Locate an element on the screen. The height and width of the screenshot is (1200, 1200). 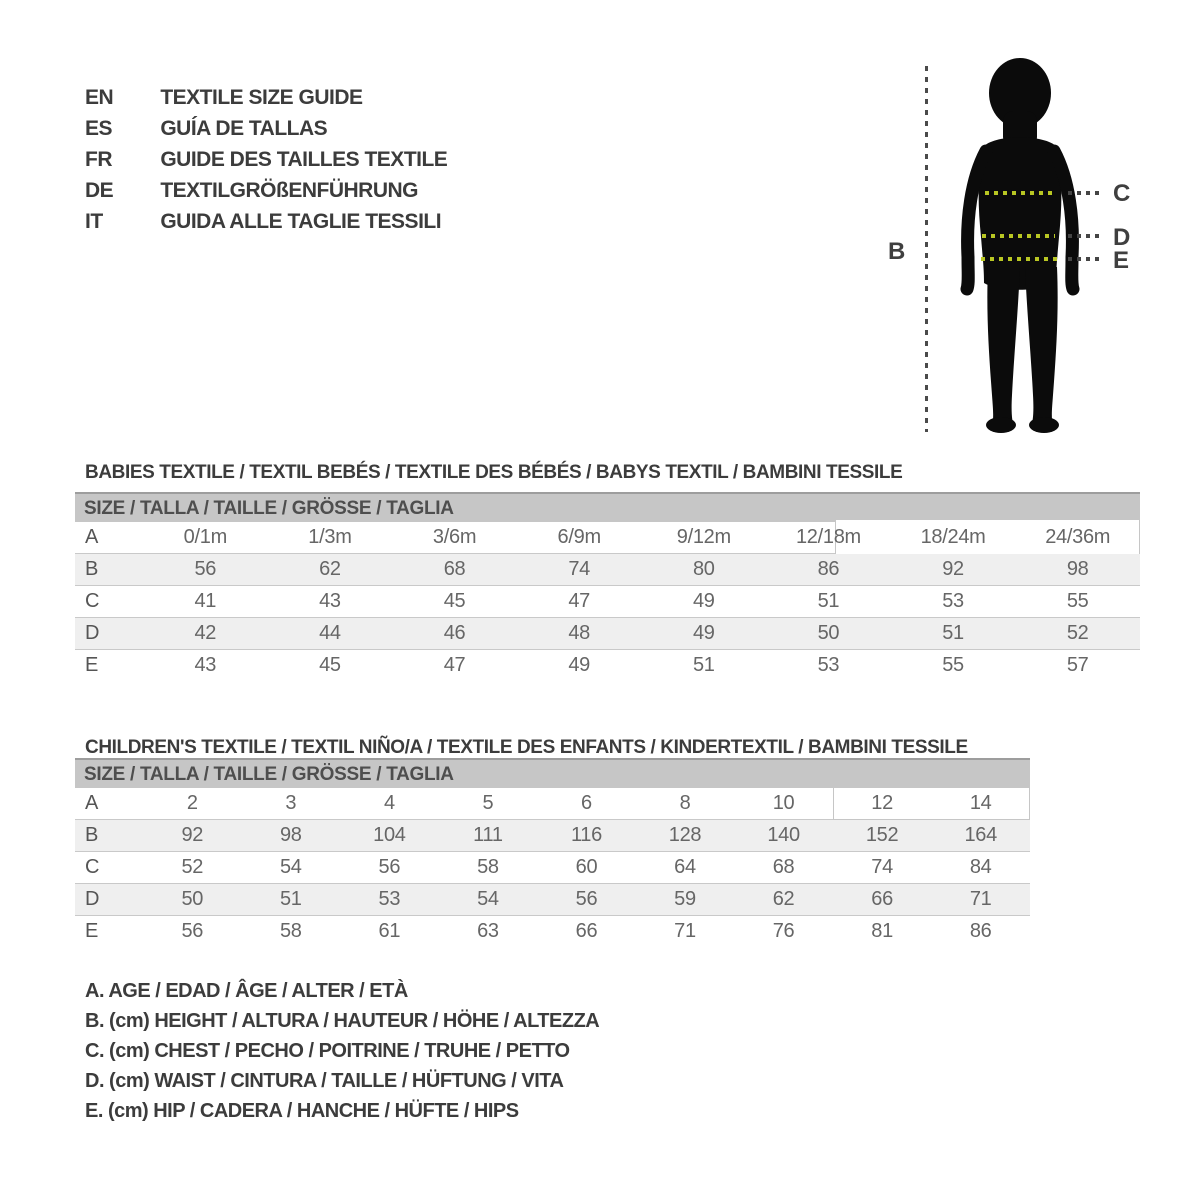
size-value-cell: 14 is located at coordinates (980, 803).